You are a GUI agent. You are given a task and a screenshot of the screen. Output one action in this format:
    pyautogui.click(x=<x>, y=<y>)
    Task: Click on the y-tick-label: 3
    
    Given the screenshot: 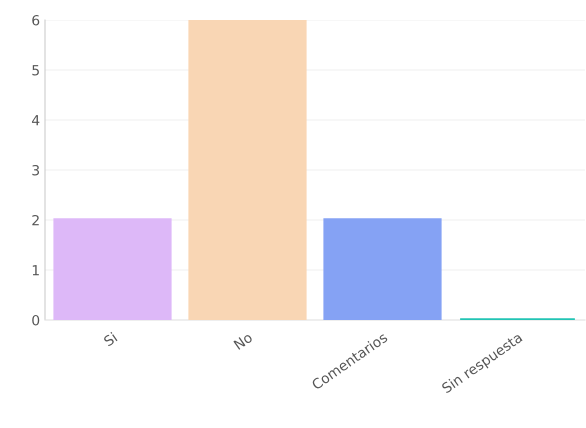 What is the action you would take?
    pyautogui.click(x=36, y=170)
    